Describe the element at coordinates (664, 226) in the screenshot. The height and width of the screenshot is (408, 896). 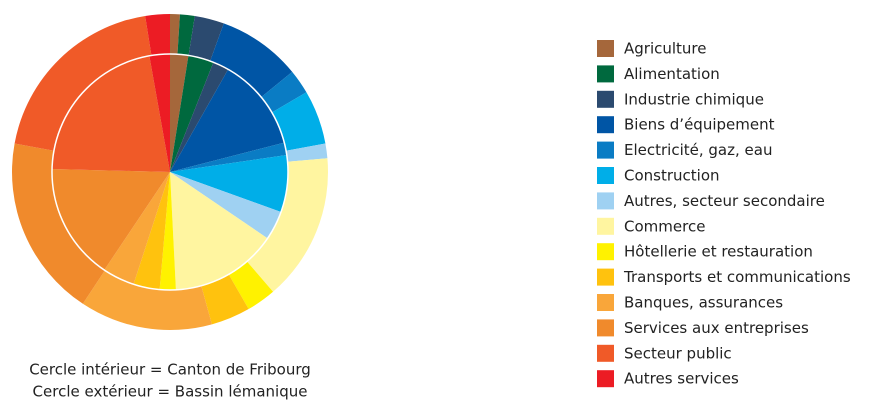
I see `legend-label: Commerce` at that location.